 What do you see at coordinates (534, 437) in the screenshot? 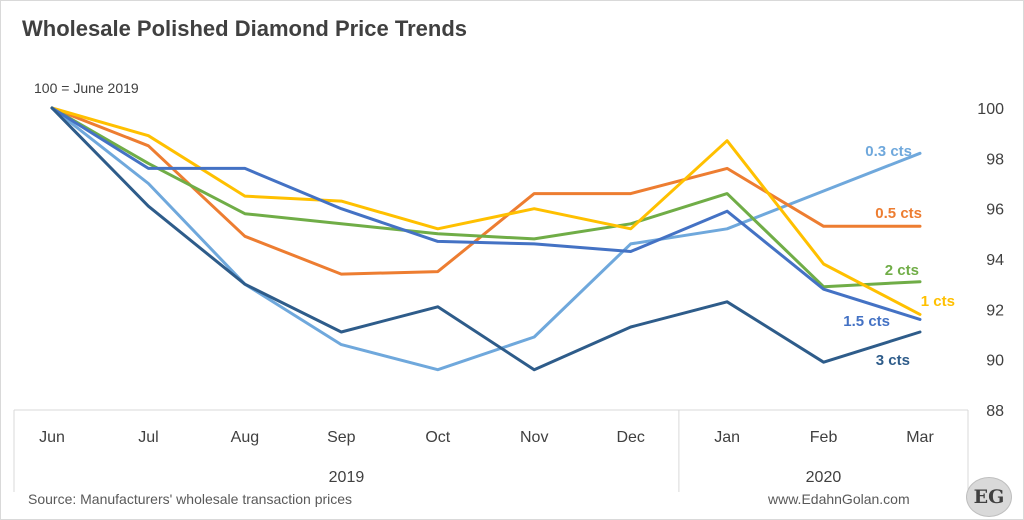
I see `x-tick-label: Nov` at bounding box center [534, 437].